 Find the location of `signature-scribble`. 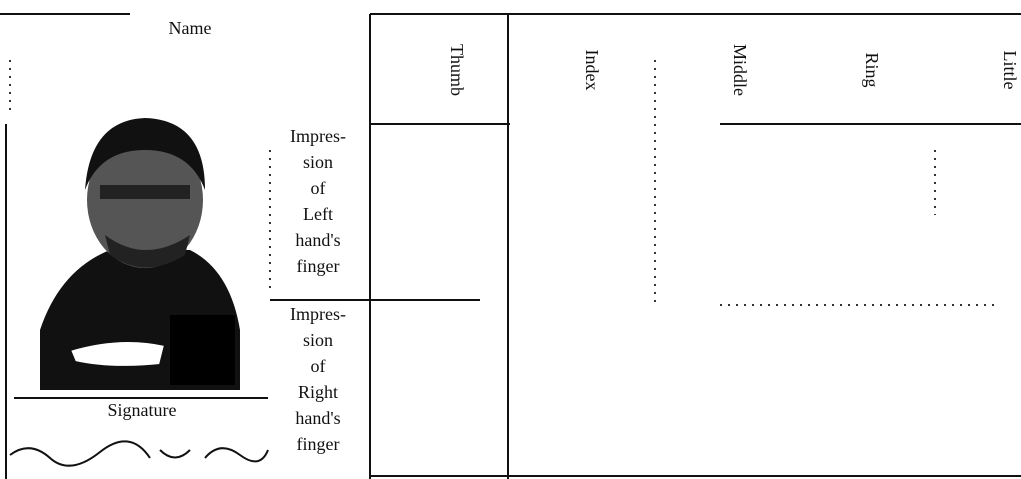

signature-scribble is located at coordinates (139, 453).